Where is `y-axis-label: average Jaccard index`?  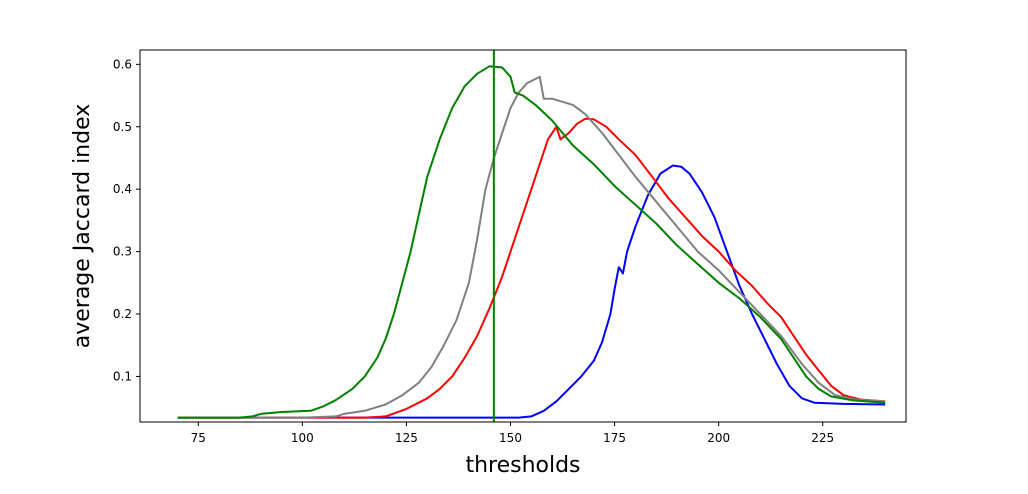 y-axis-label: average Jaccard index is located at coordinates (82, 226).